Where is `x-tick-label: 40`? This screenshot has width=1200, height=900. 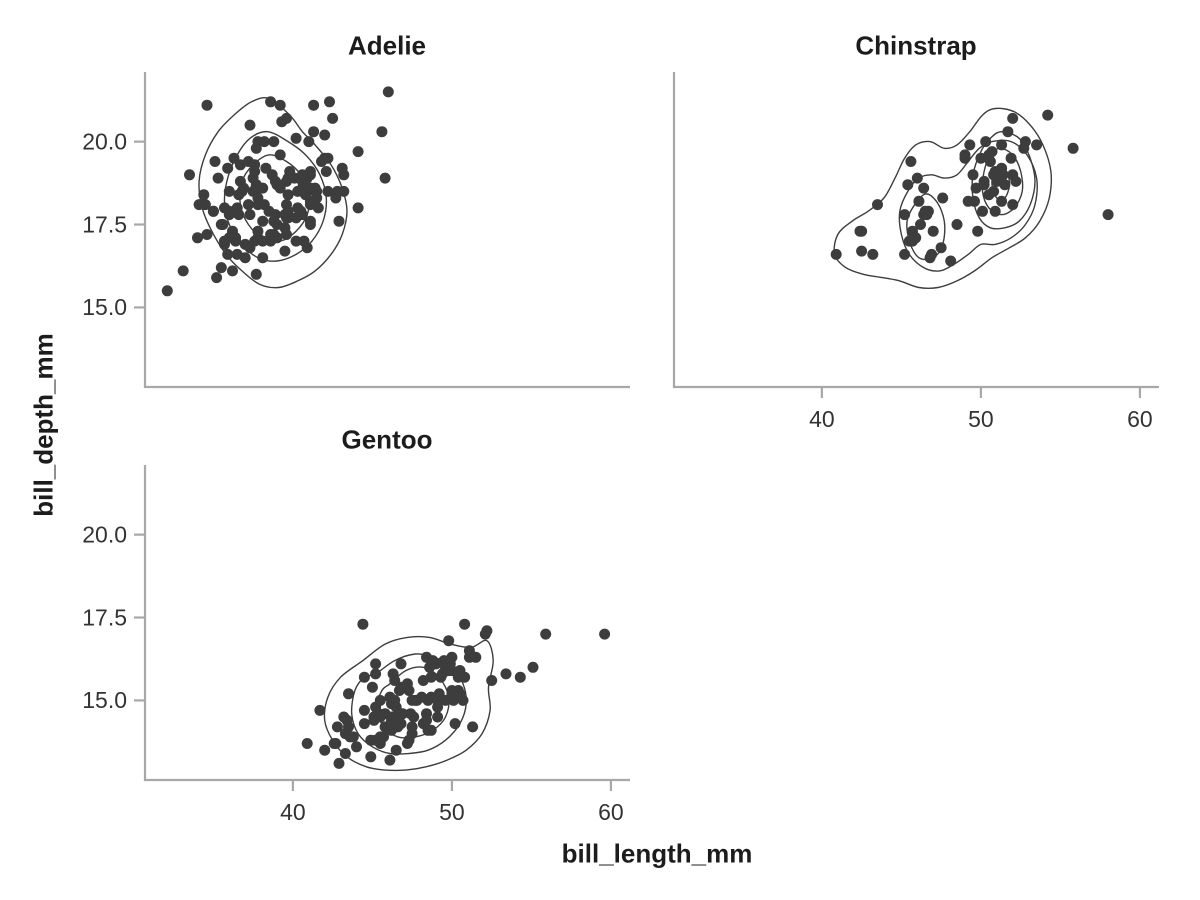 x-tick-label: 40 is located at coordinates (822, 419).